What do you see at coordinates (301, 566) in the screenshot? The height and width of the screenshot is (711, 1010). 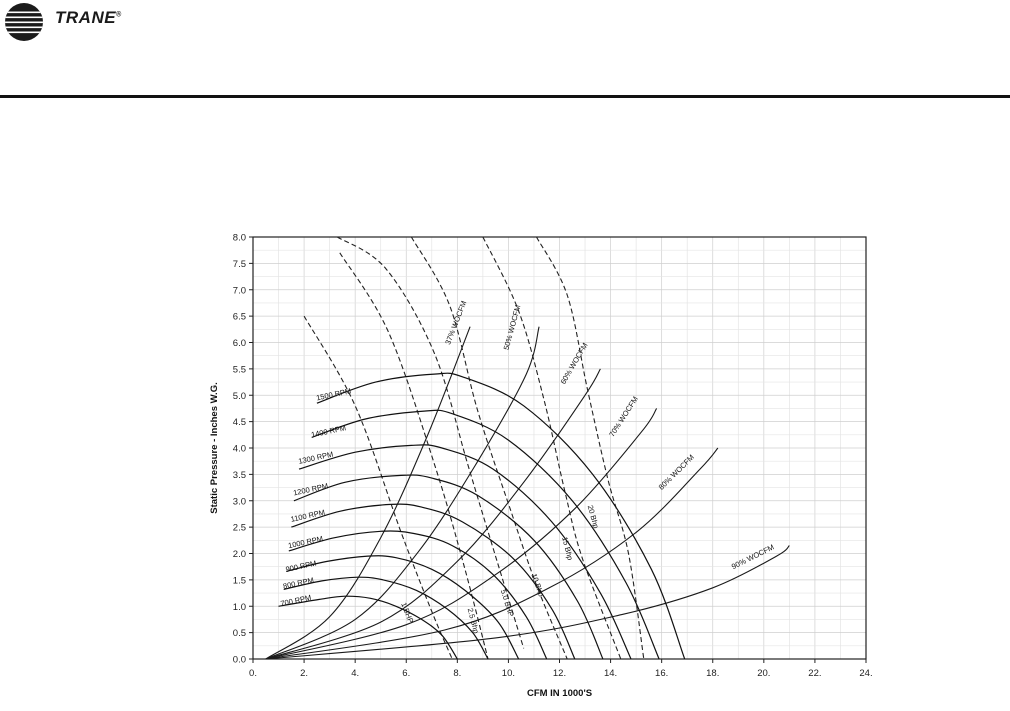 I see `rpm-label: 900 RPM` at bounding box center [301, 566].